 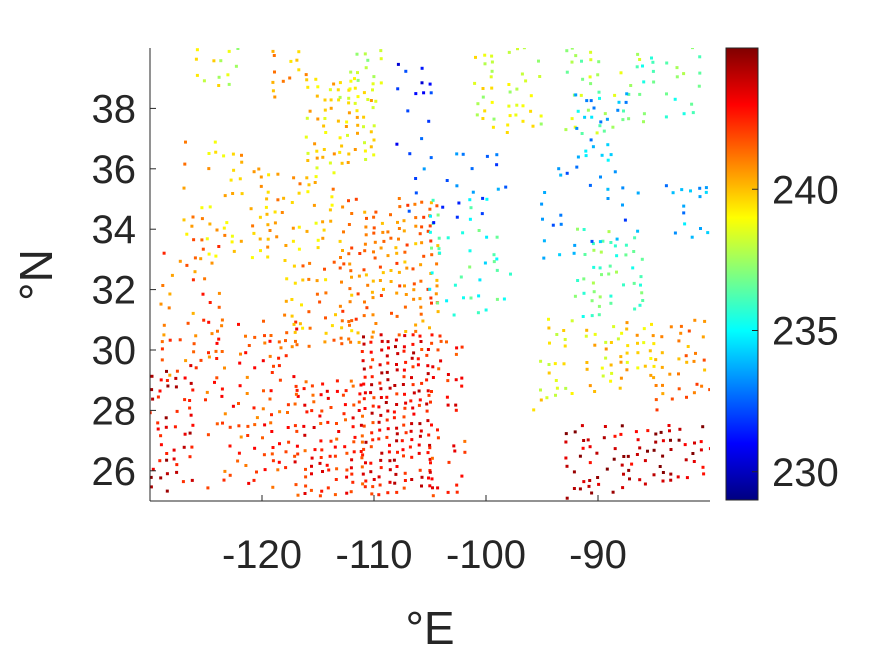 I want to click on y-tick-label: 30, so click(x=114, y=351).